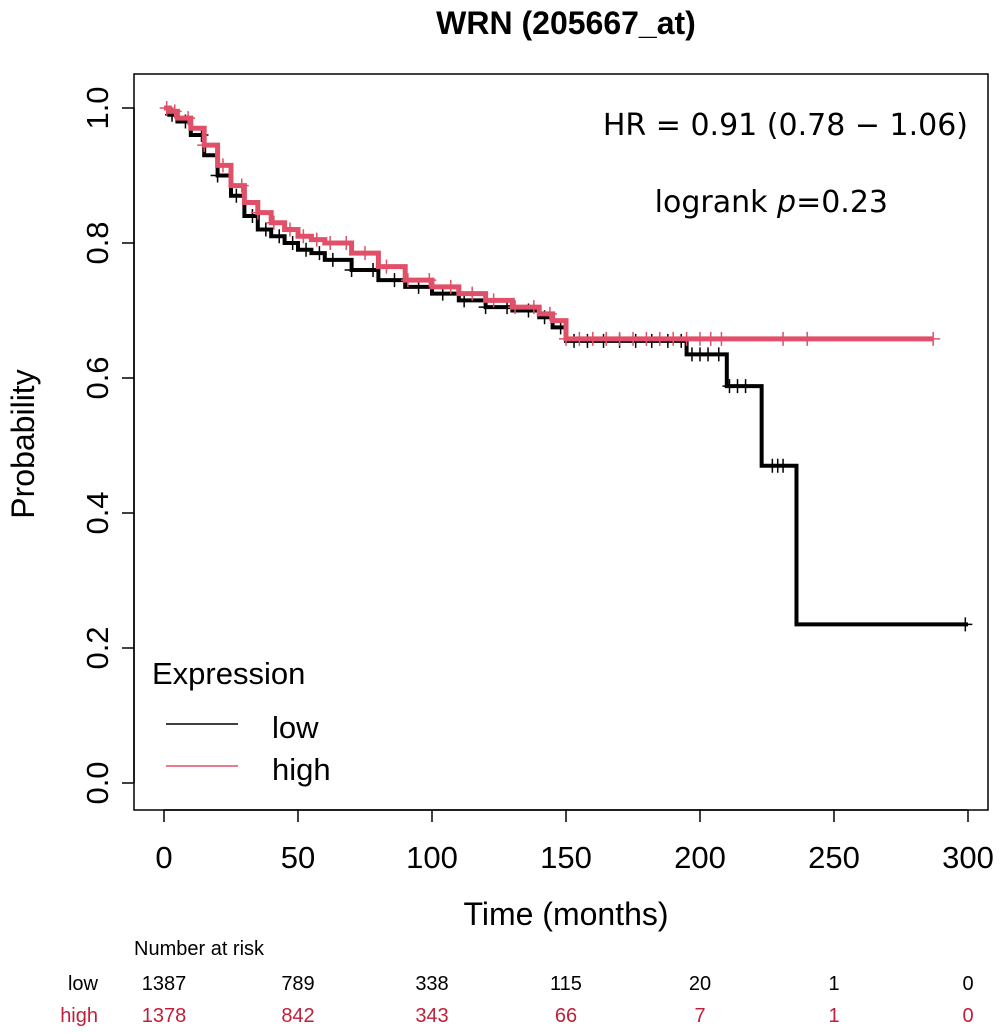  Describe the element at coordinates (97, 377) in the screenshot. I see `y-tick-label: 0.6` at that location.